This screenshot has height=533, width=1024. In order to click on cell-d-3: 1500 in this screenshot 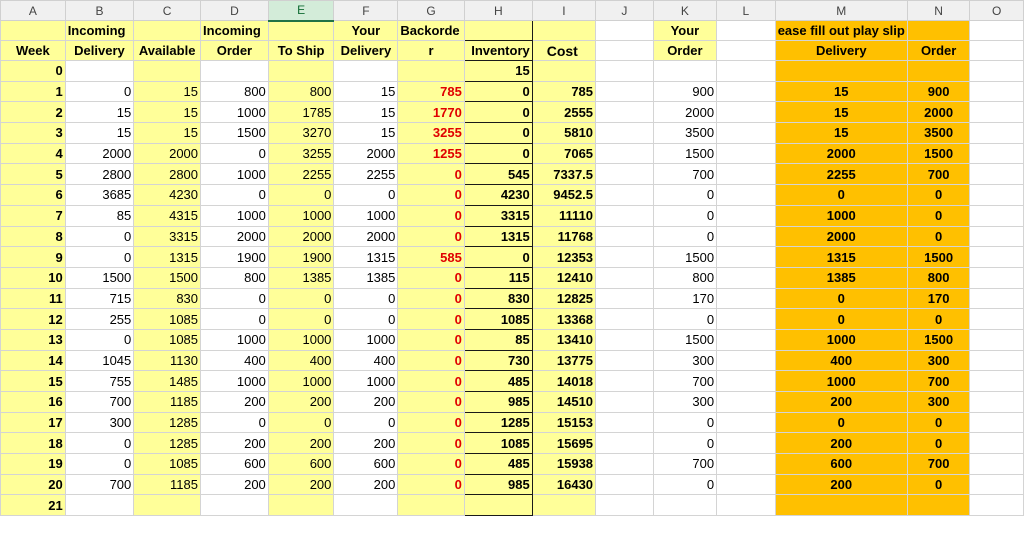, I will do `click(234, 133)`.